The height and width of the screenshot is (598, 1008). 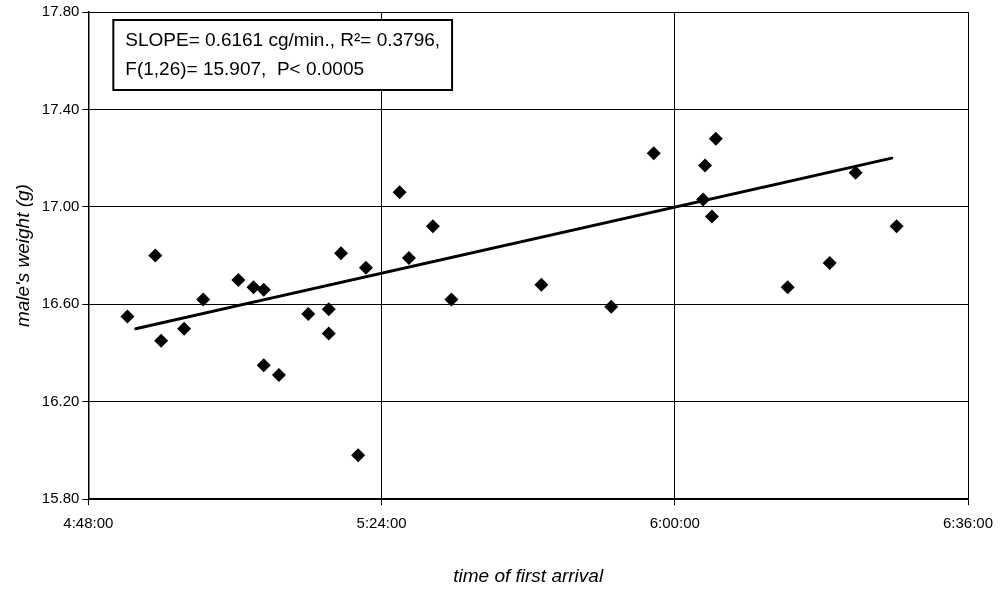 I want to click on x-tick-label: 5:24:00, so click(x=381, y=523).